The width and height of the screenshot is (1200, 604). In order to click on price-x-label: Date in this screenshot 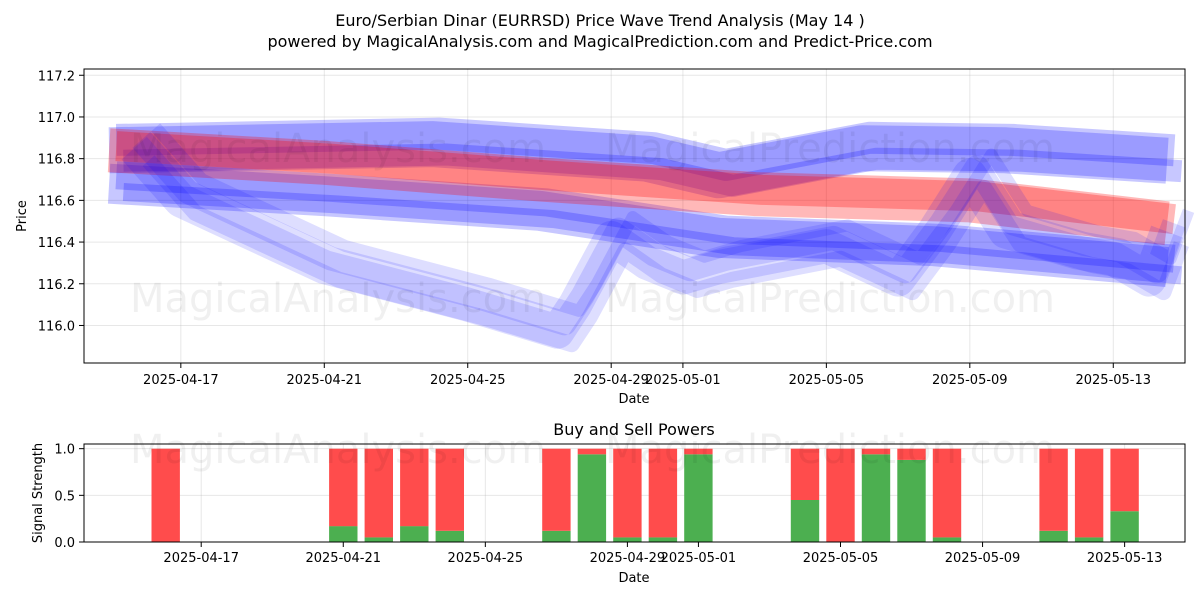, I will do `click(633, 399)`.